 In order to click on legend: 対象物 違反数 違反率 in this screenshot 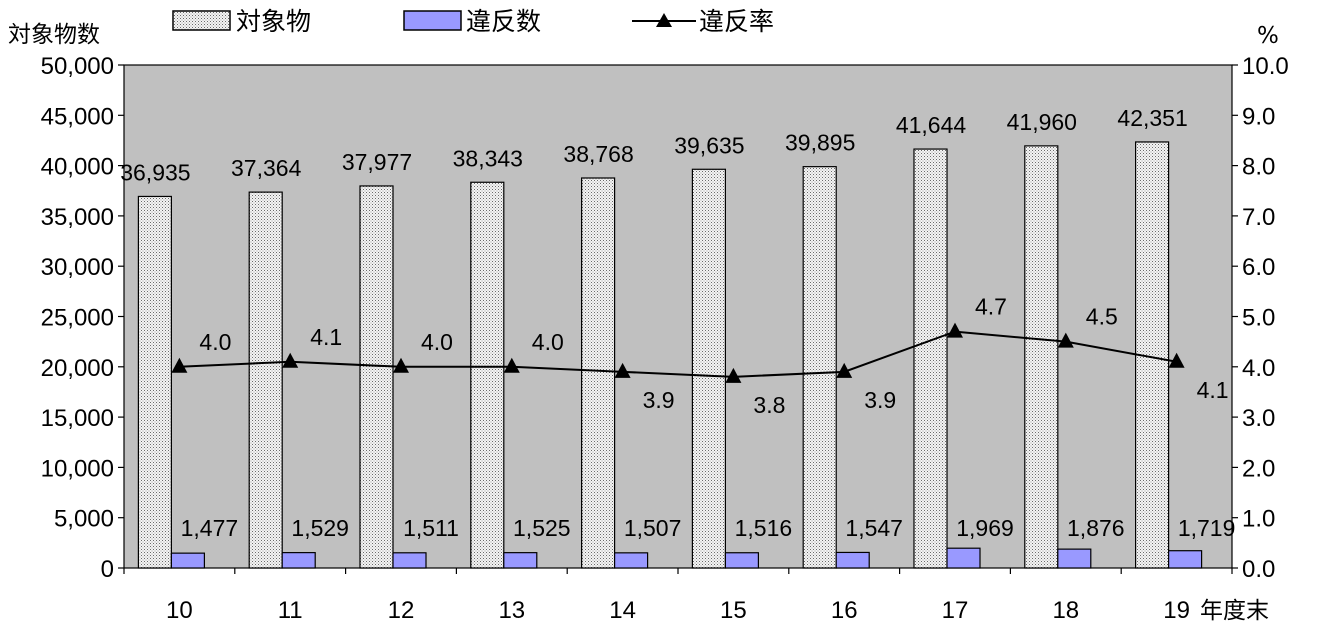, I will do `click(473, 21)`.